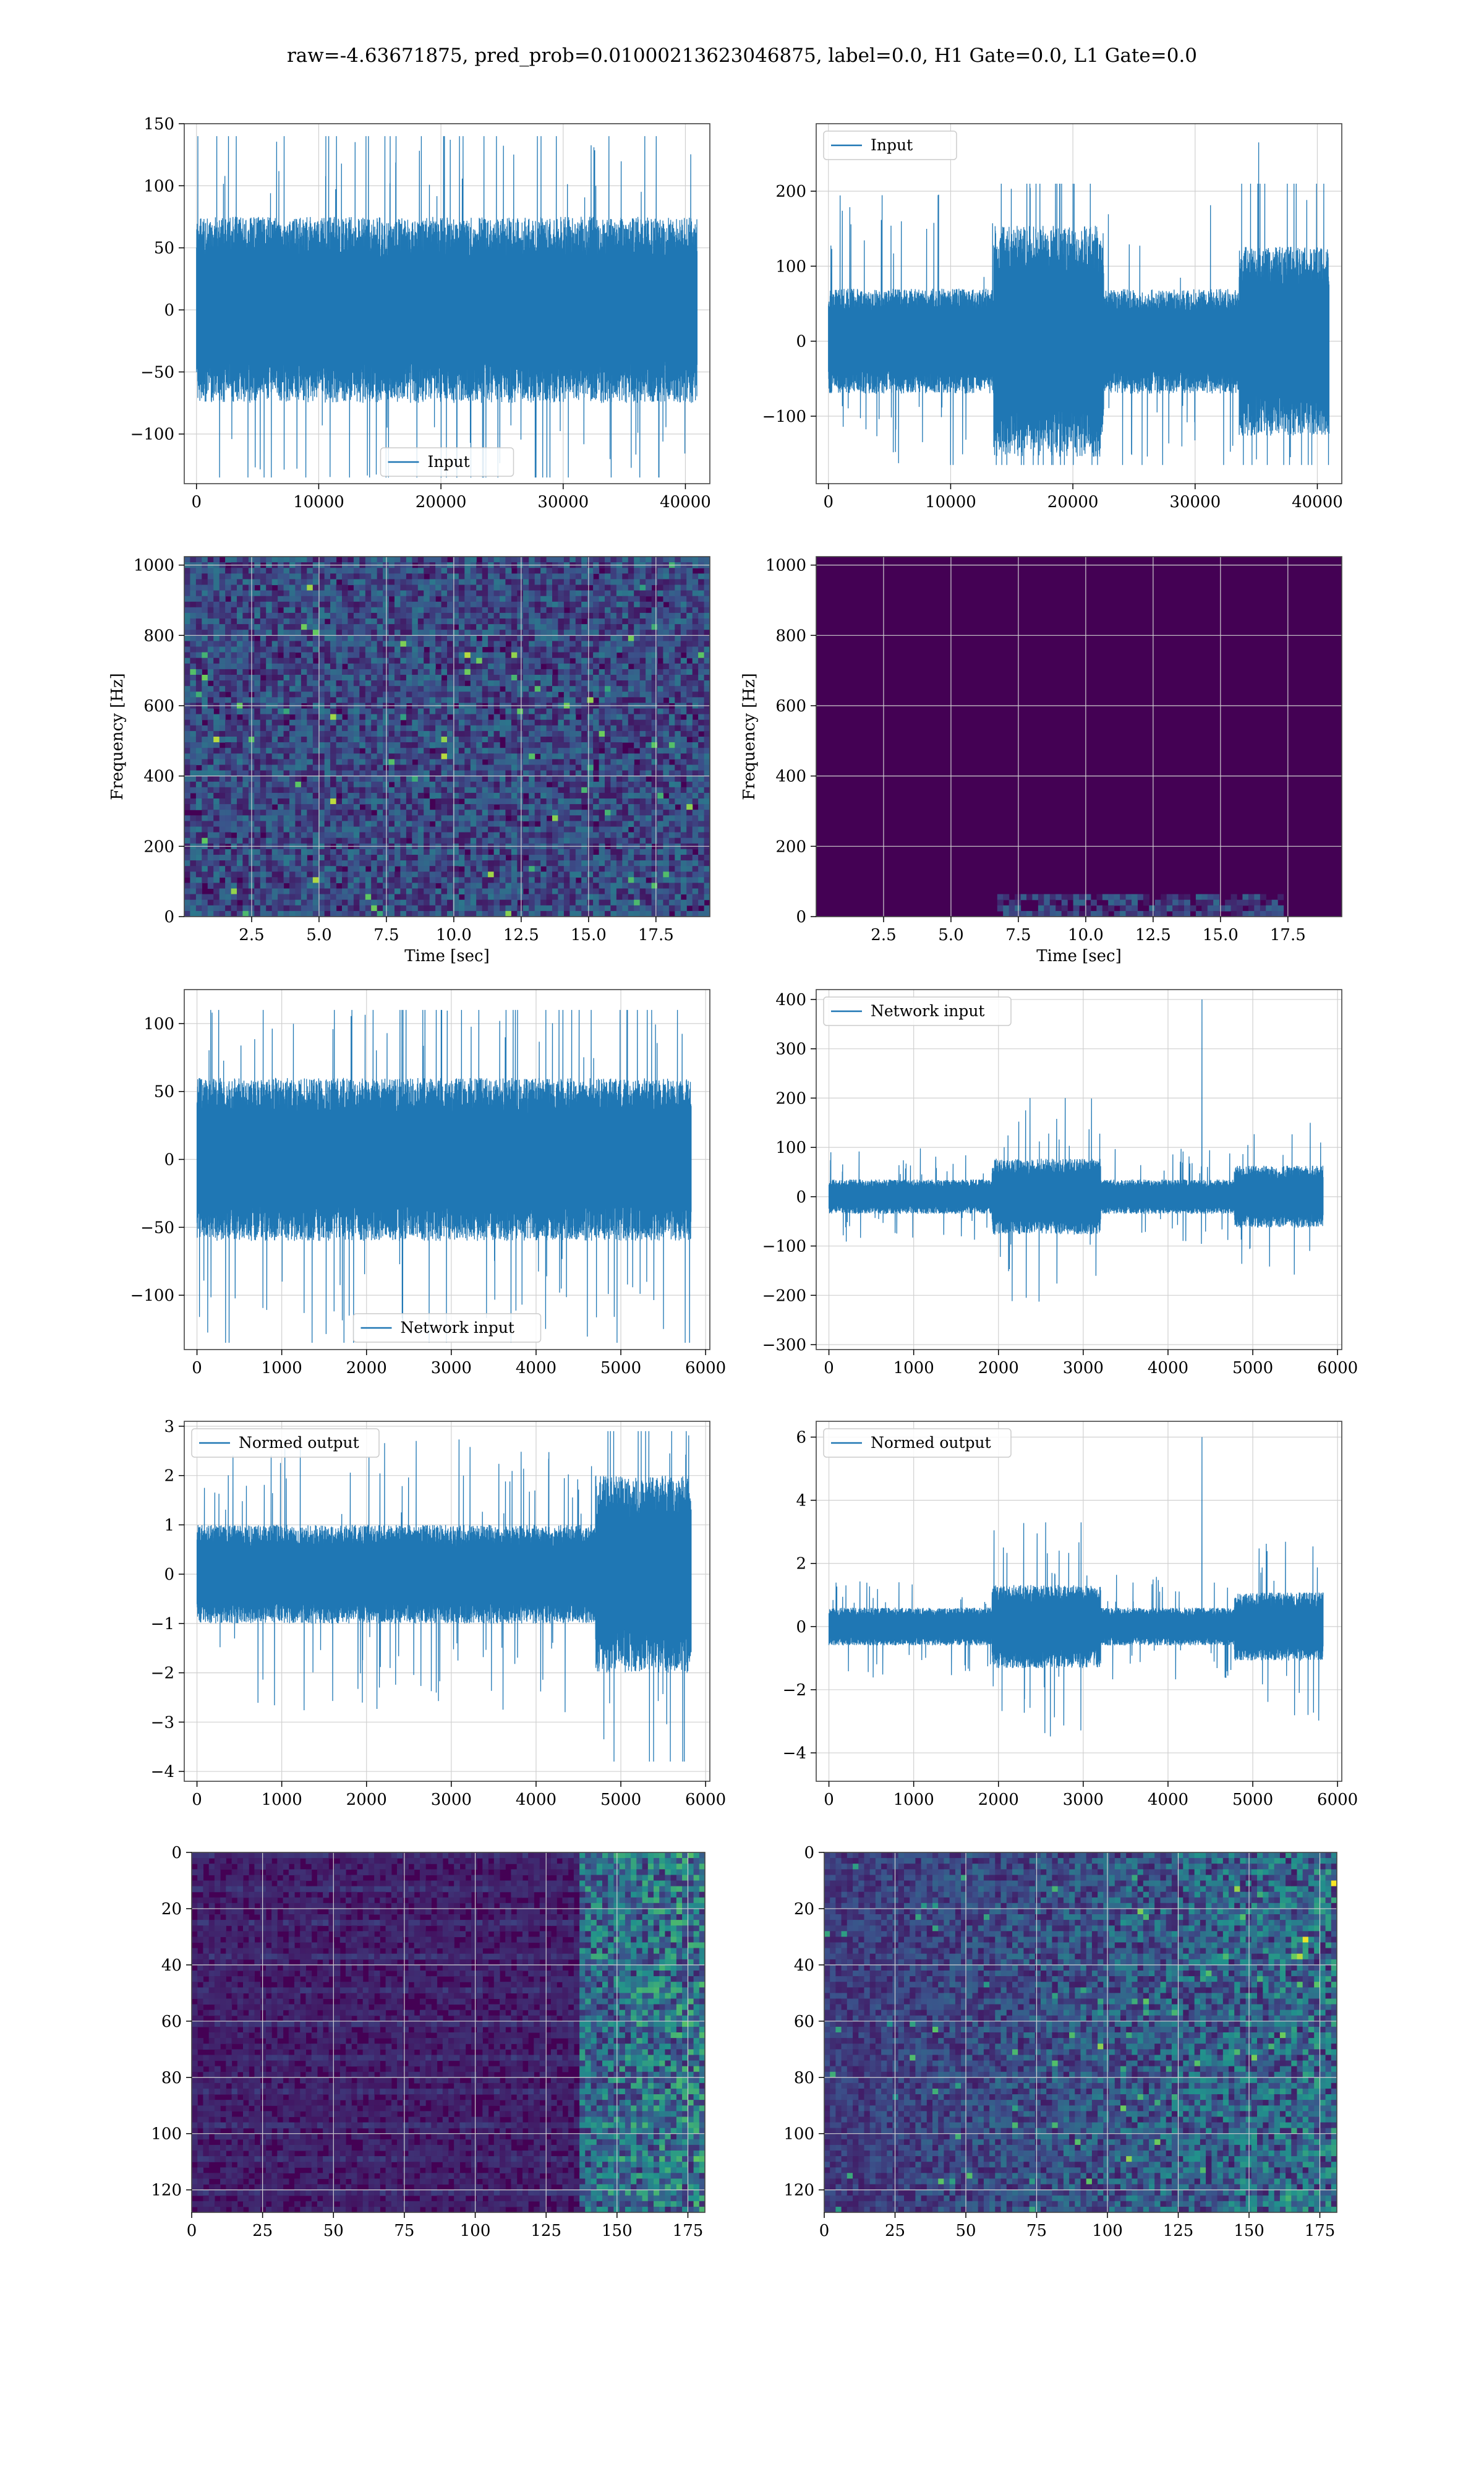 Image resolution: width=1484 pixels, height=2474 pixels. Describe the element at coordinates (801, 1438) in the screenshot. I see `y-tick-label: 6` at that location.